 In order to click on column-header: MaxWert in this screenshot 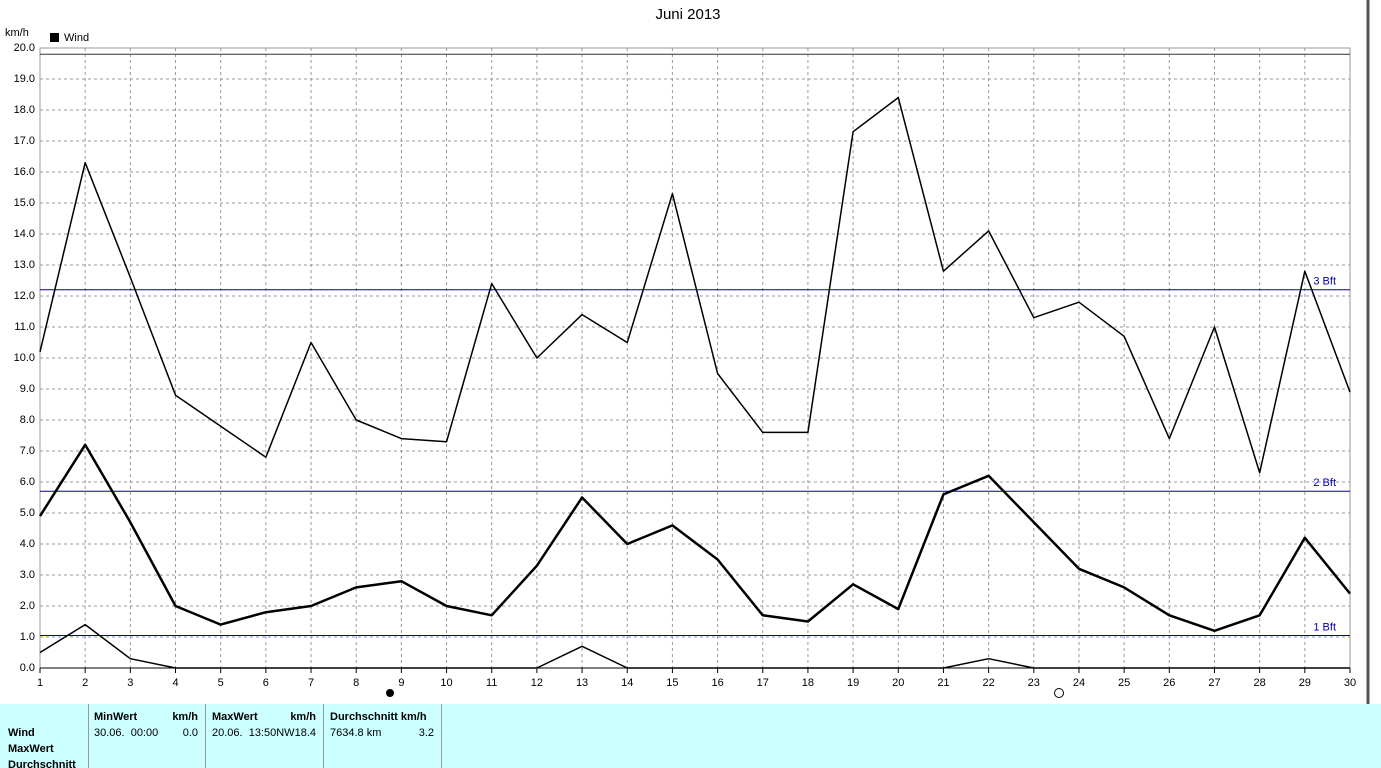, I will do `click(235, 717)`.